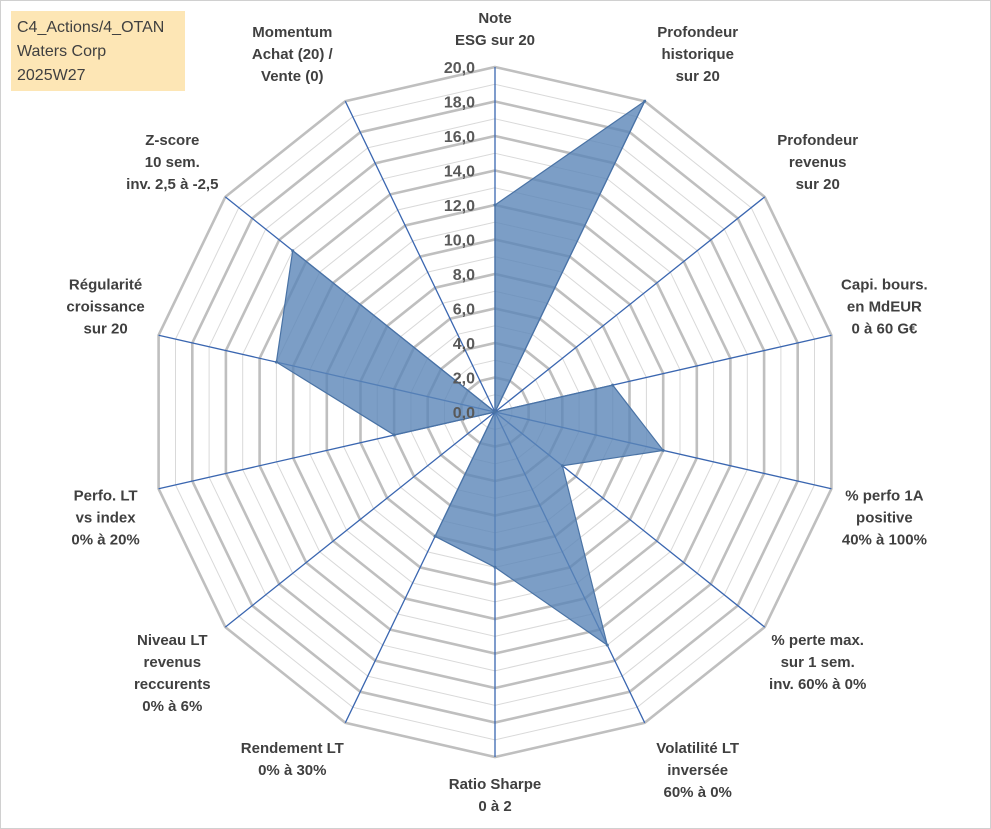 This screenshot has height=829, width=991. Describe the element at coordinates (884, 539) in the screenshot. I see `axis-label-line: 40% à 100%` at that location.